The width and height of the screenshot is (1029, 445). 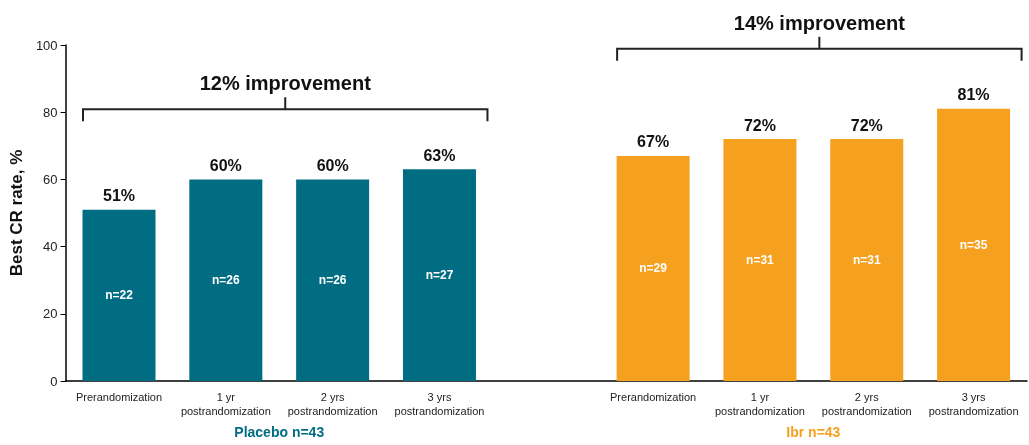 What do you see at coordinates (285, 83) in the screenshot?
I see `annotation: 12% improvement` at bounding box center [285, 83].